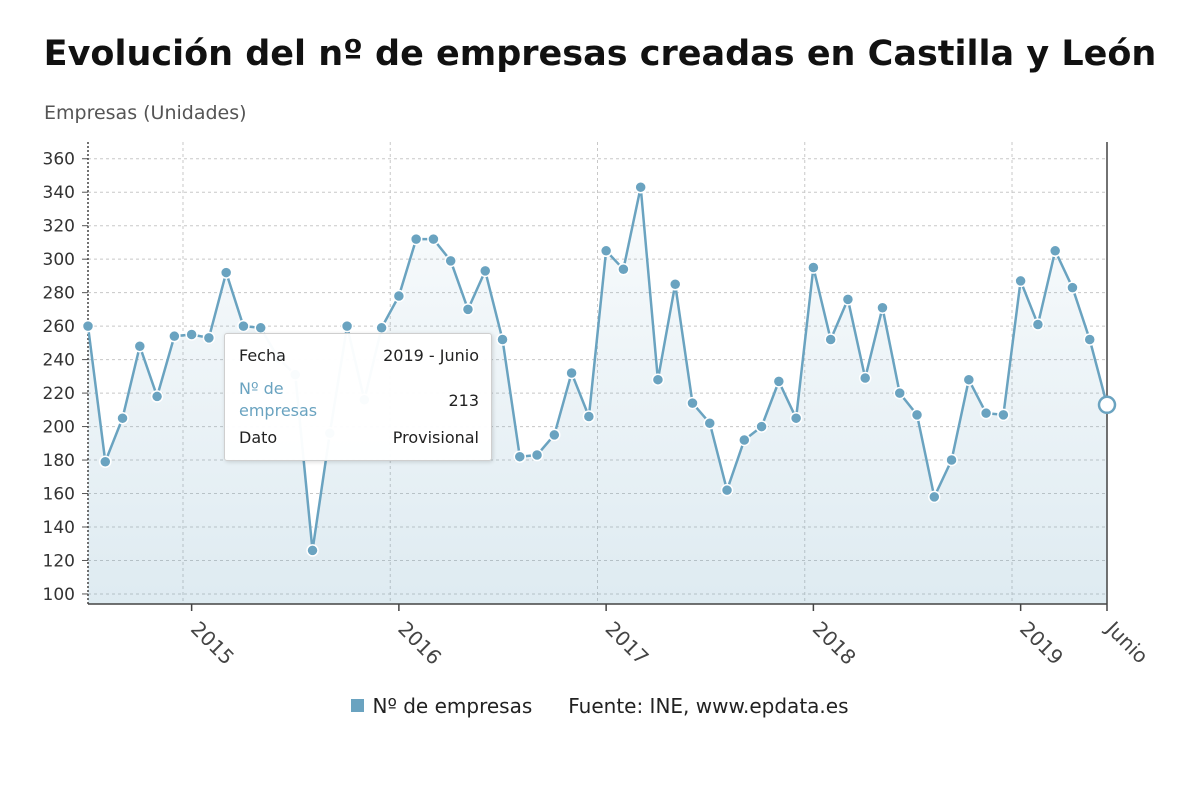 The height and width of the screenshot is (808, 1200). I want to click on y-tick-label: 160, so click(59, 495).